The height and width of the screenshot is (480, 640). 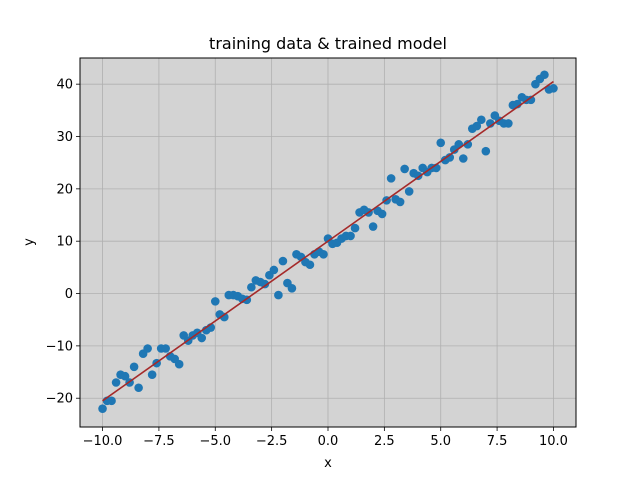 I want to click on x-tick-label: 5.0, so click(x=440, y=441).